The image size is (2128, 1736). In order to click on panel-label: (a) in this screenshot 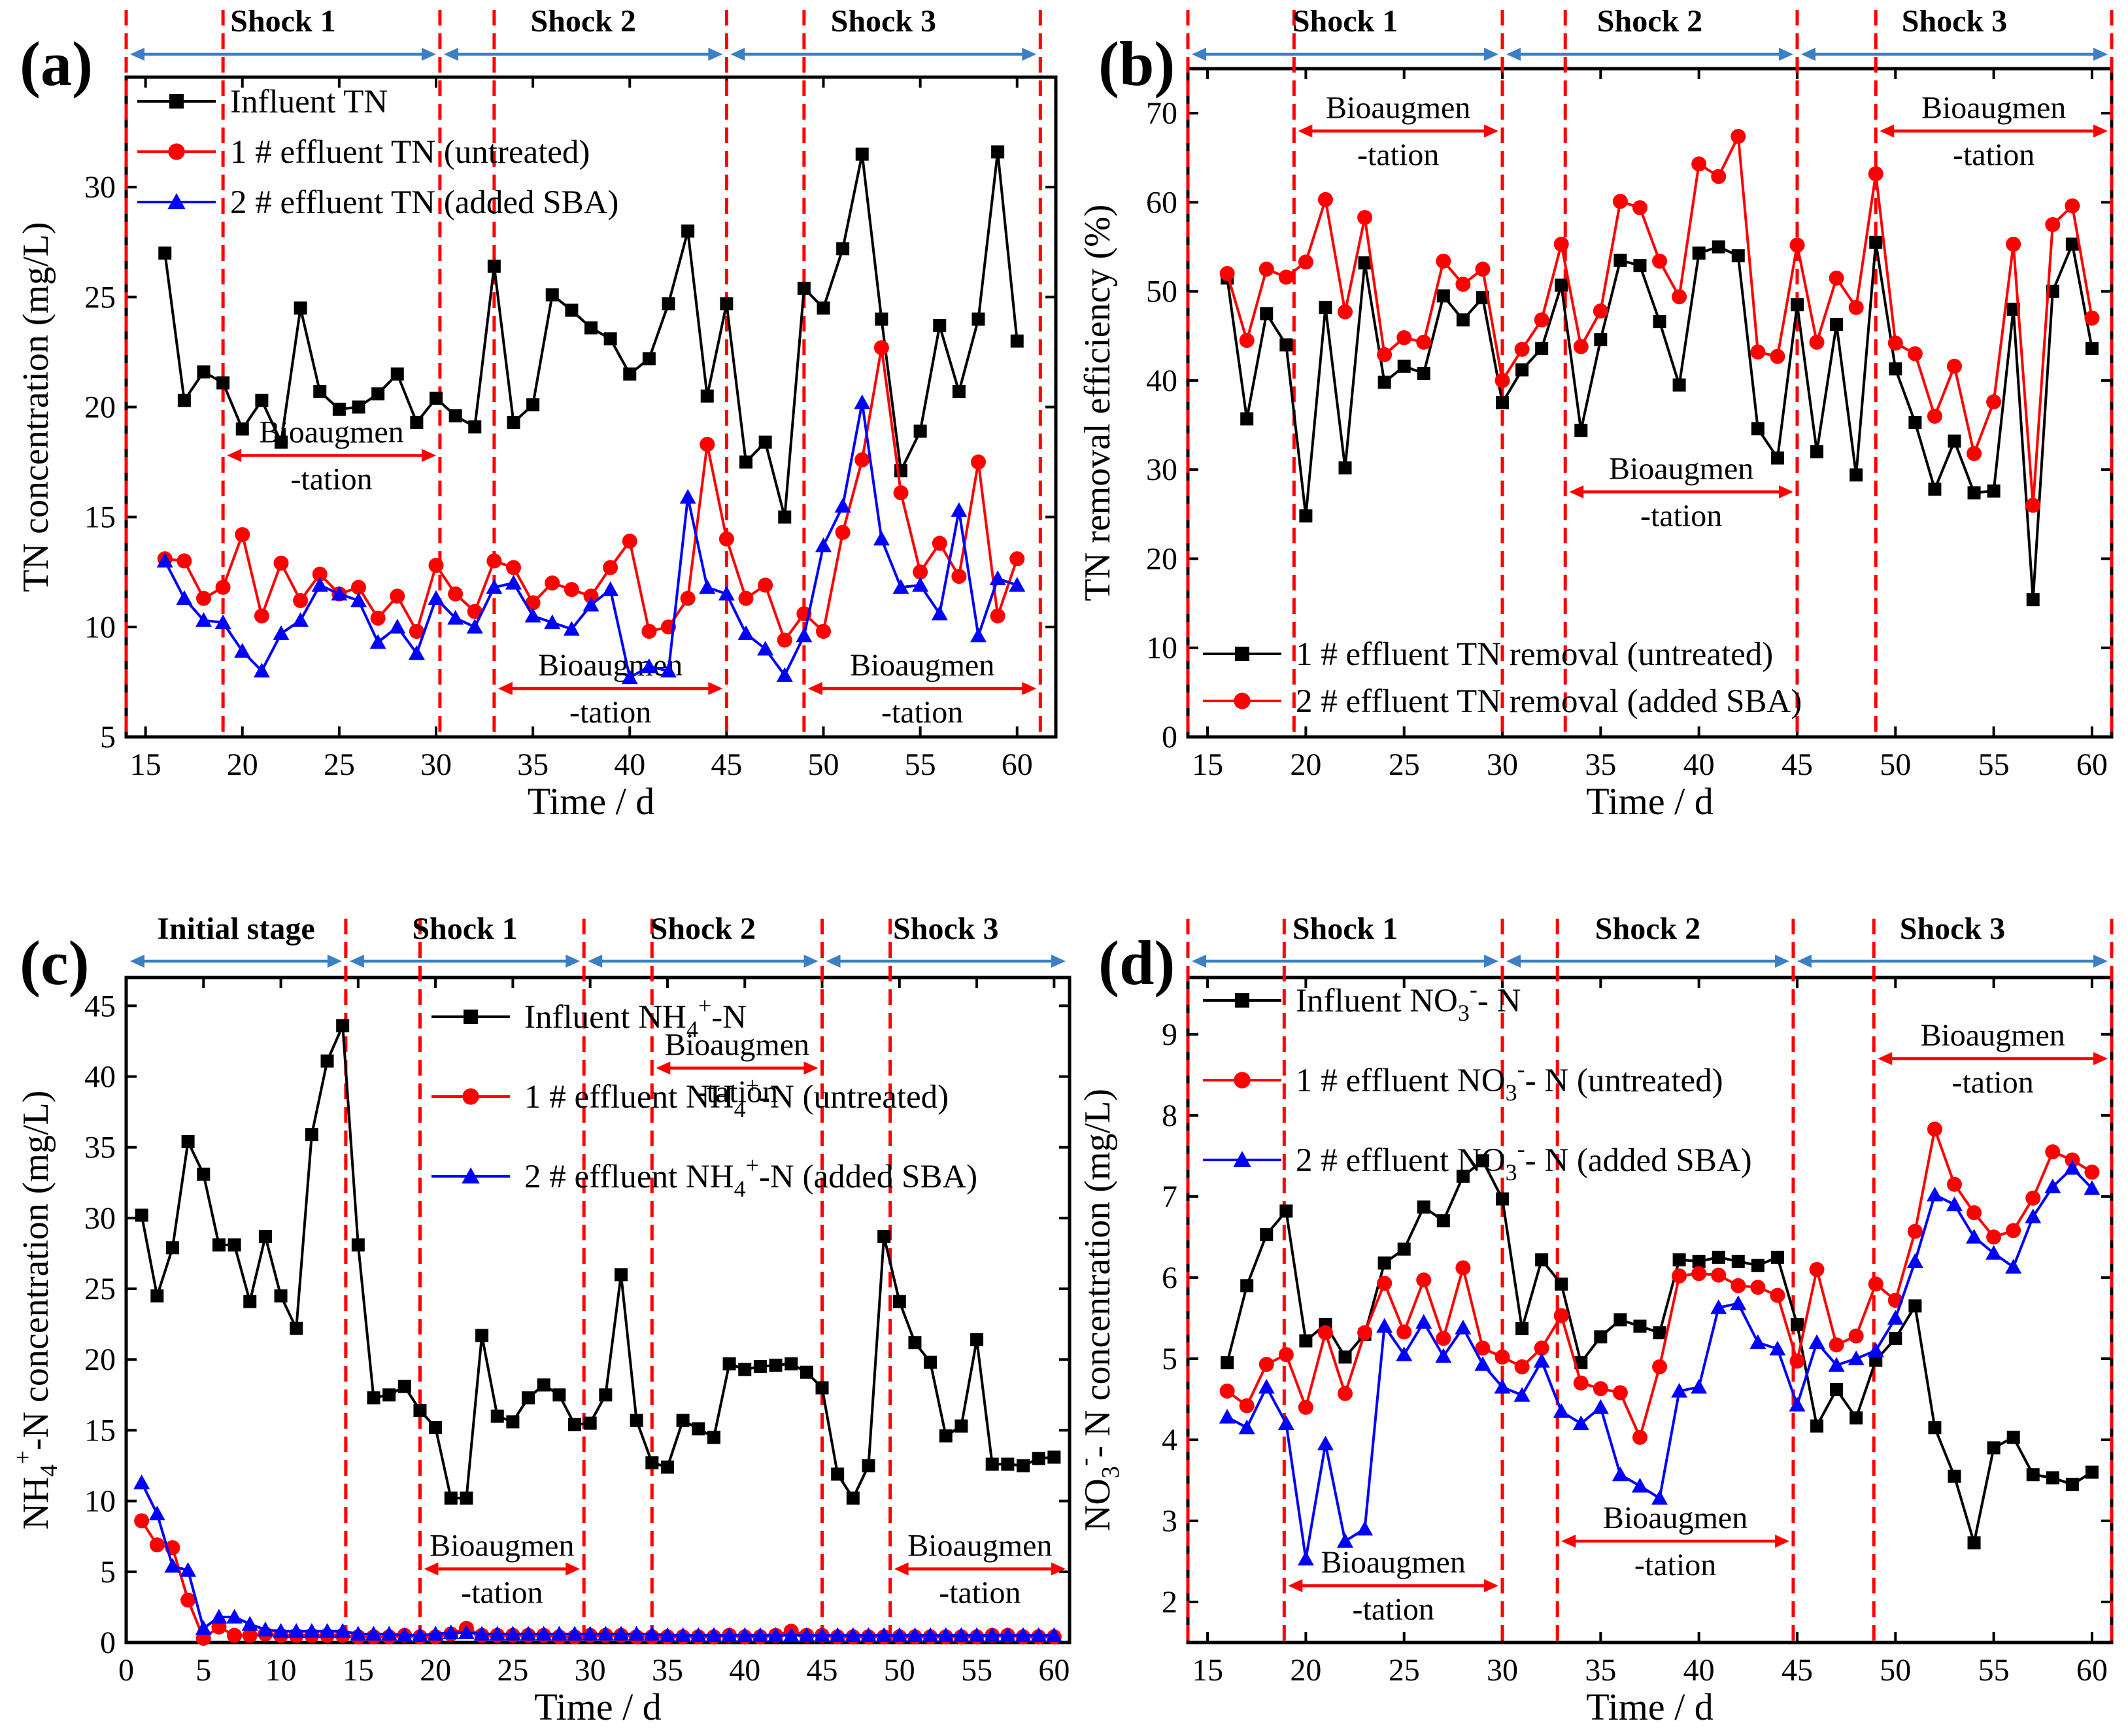, I will do `click(57, 64)`.